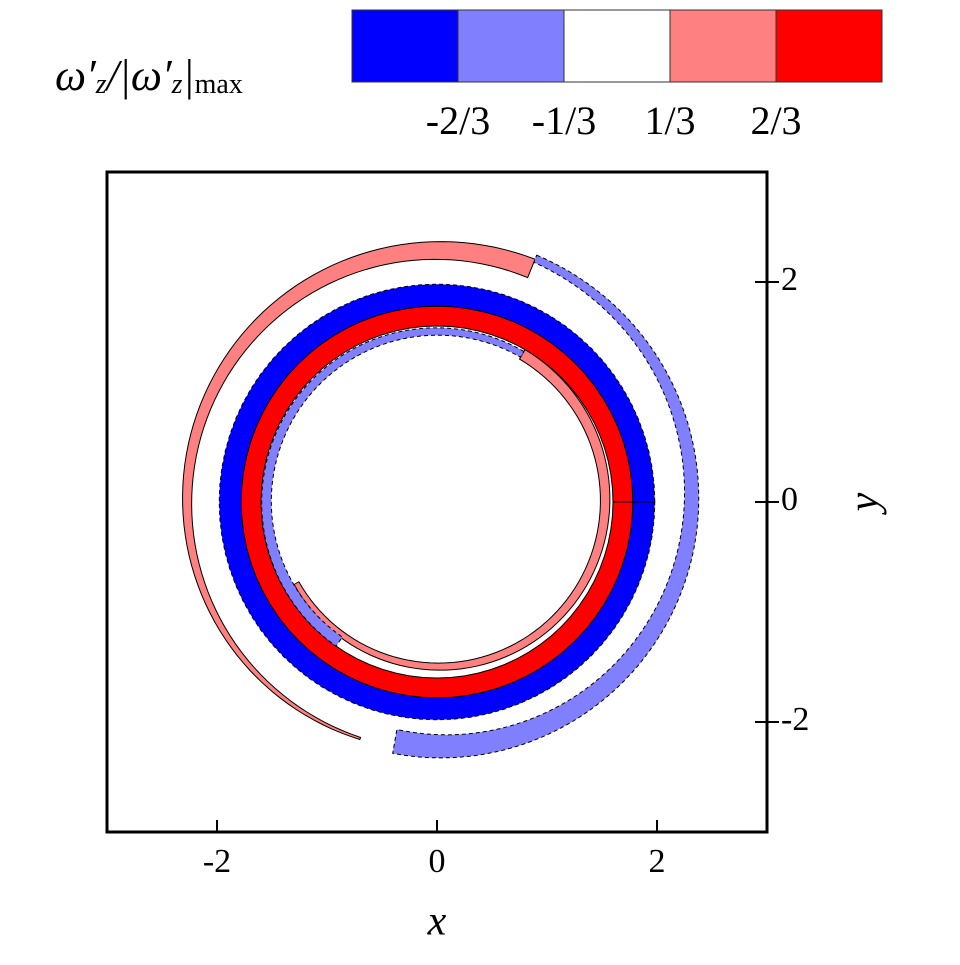 Image resolution: width=960 pixels, height=965 pixels. What do you see at coordinates (458, 120) in the screenshot?
I see `colorbar-tick-label: -2/3` at bounding box center [458, 120].